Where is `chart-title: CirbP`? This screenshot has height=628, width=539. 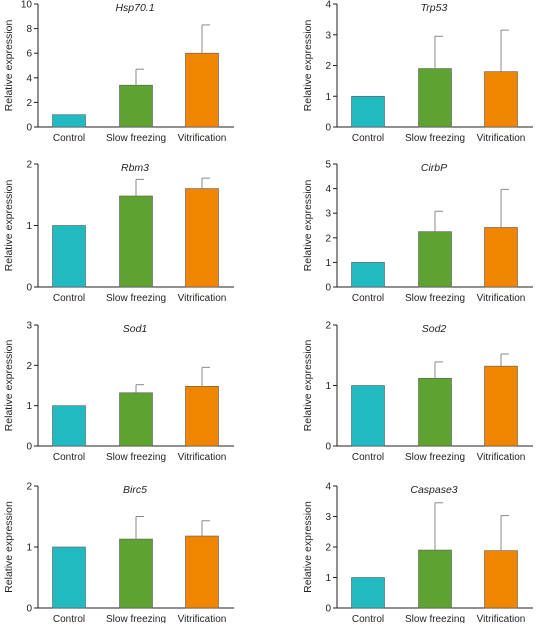
chart-title: CirbP is located at coordinates (434, 168).